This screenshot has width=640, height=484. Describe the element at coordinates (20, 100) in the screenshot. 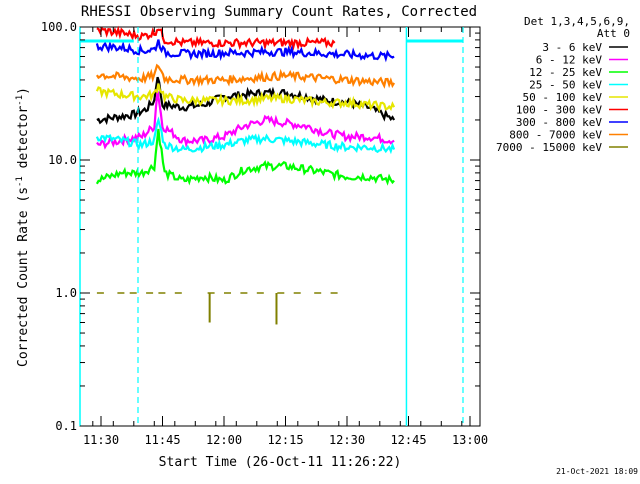

I see `y-axis-label-exponent-2: -1` at that location.